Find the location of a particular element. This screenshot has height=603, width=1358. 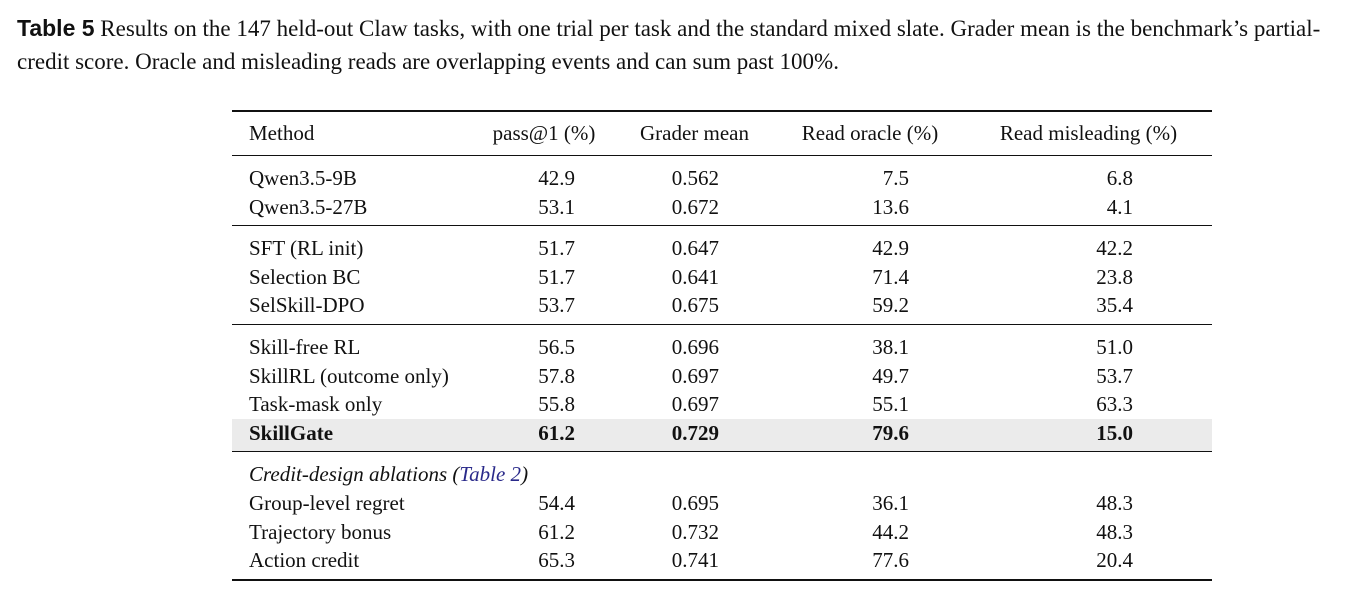

row-mislead: 53.7 is located at coordinates (1114, 375).